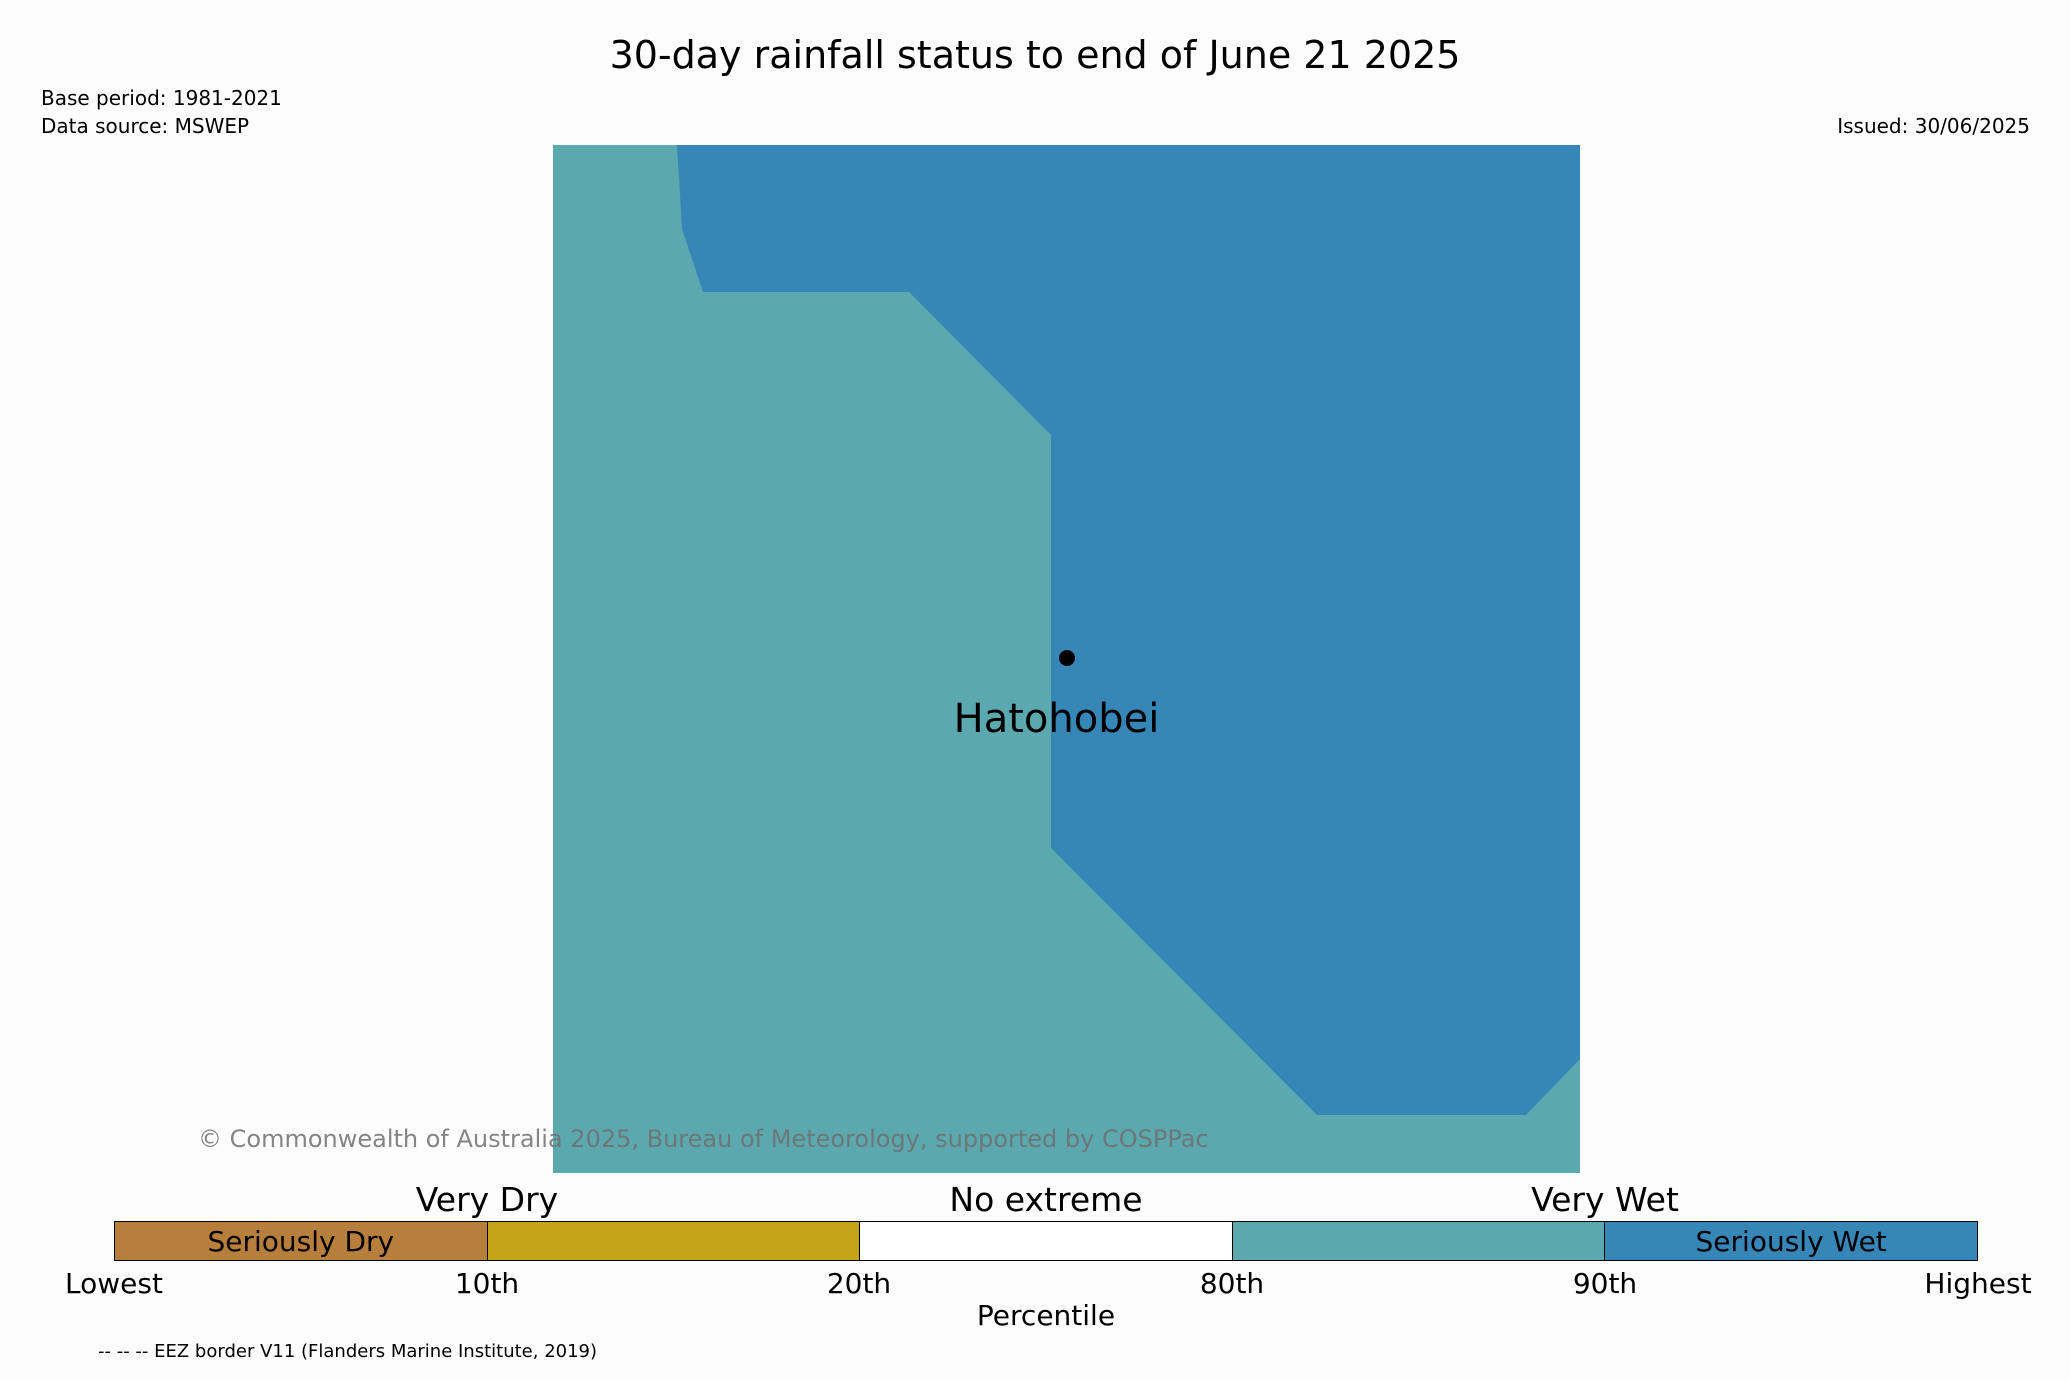  What do you see at coordinates (1046, 1315) in the screenshot?
I see `legend-axis-label: Percentile` at bounding box center [1046, 1315].